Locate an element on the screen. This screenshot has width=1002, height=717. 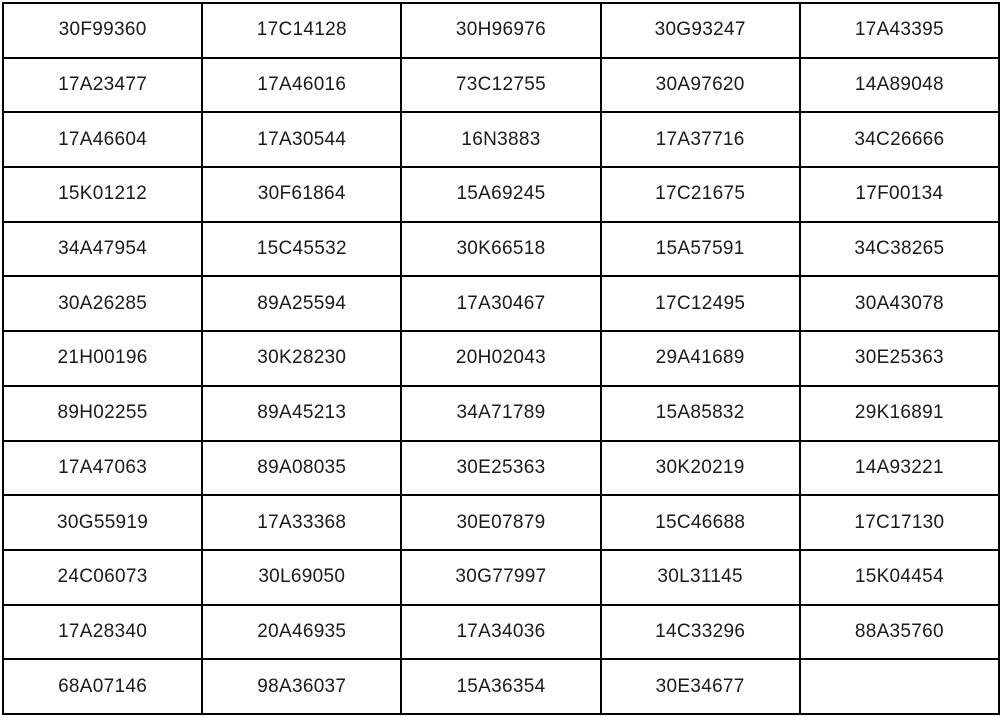
table-cell: 17F00134 is located at coordinates (899, 194).